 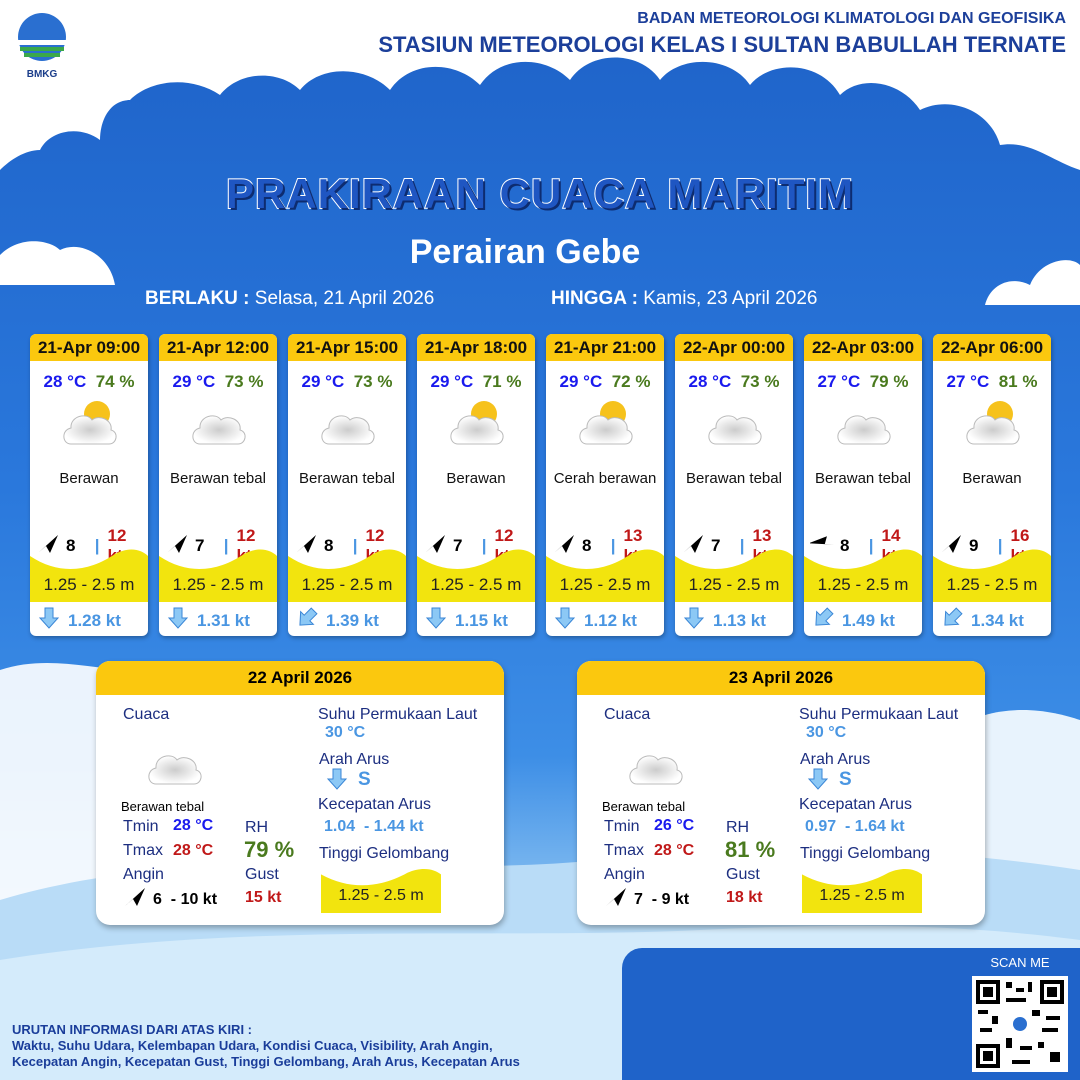 I want to click on valid-to-label: HINGGA :, so click(x=594, y=298).